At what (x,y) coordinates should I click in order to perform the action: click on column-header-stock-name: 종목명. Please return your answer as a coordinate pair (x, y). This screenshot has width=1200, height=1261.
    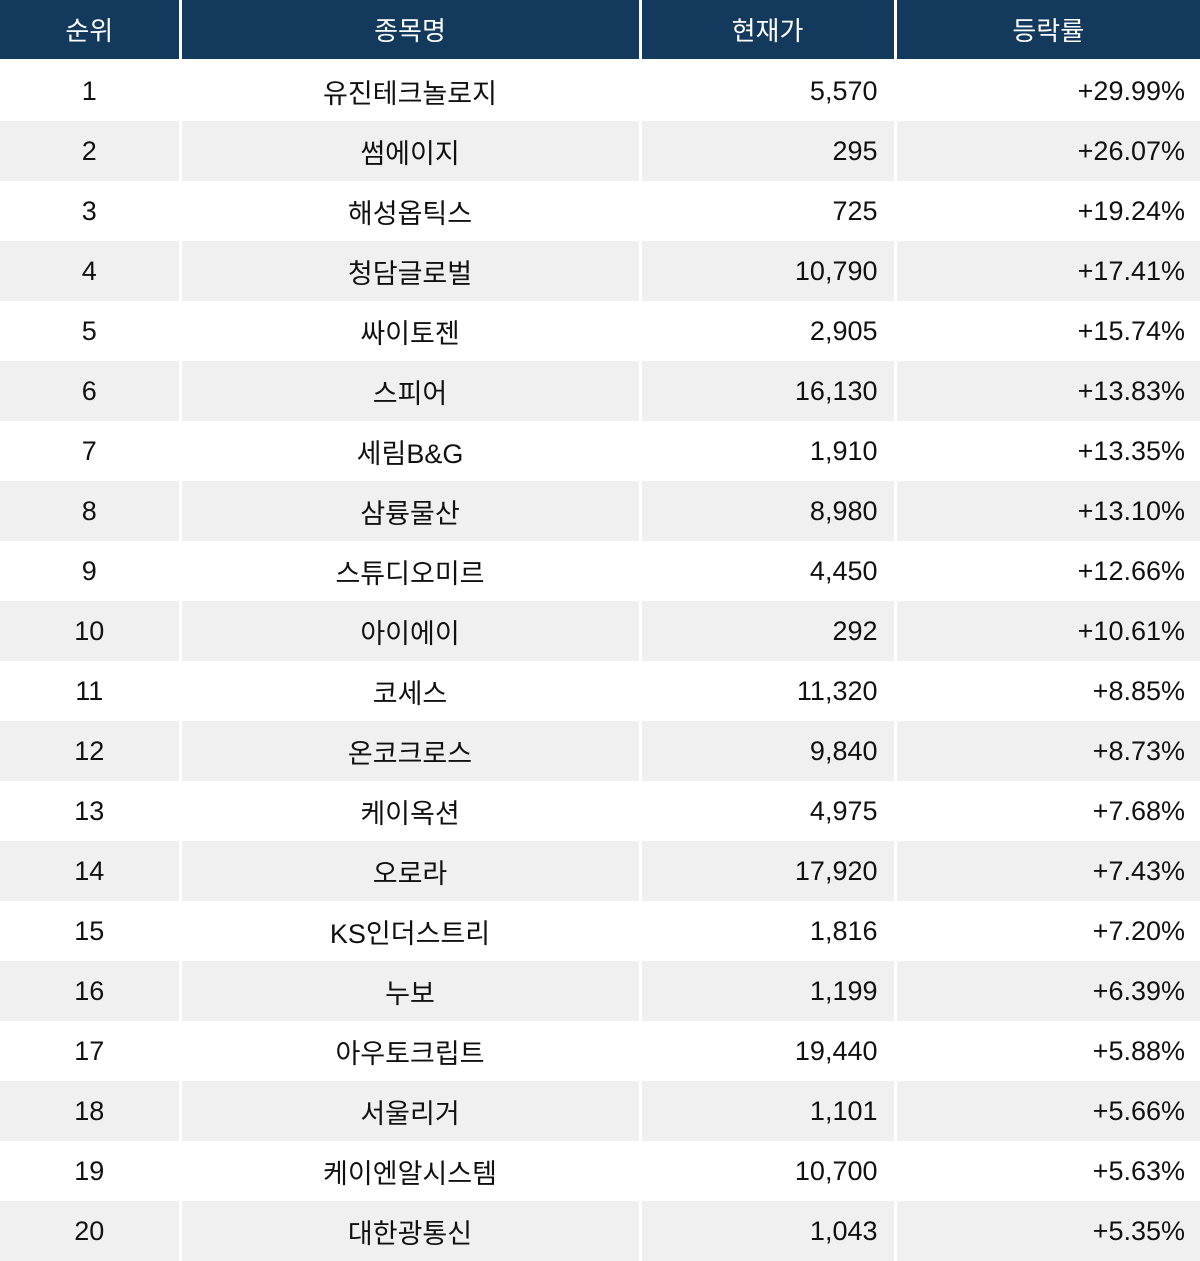
    Looking at the image, I should click on (411, 30).